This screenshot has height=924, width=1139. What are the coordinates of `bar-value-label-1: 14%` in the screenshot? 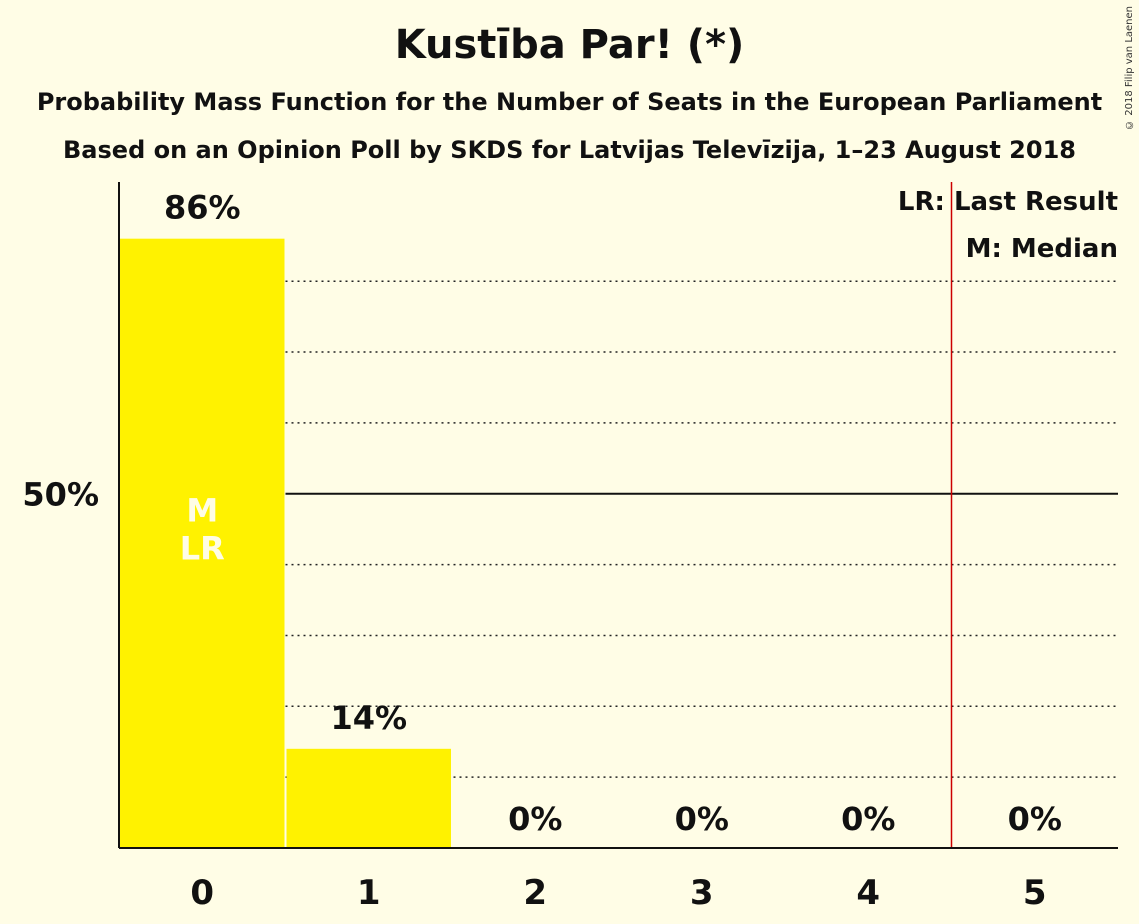 It's located at (368, 718).